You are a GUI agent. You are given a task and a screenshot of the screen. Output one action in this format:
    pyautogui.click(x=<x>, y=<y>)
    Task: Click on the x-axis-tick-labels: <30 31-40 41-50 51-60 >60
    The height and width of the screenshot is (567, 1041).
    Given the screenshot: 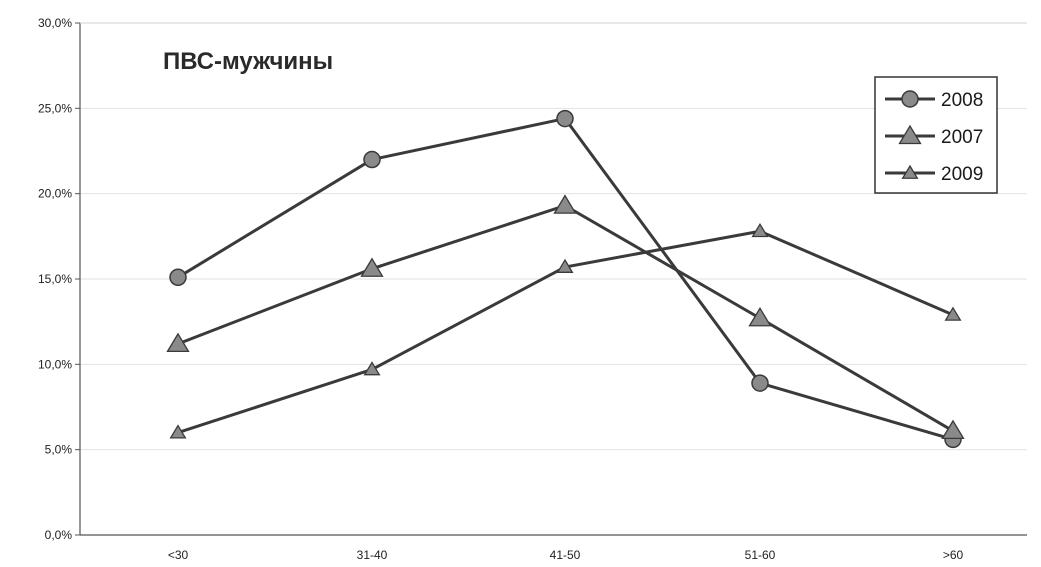 What is the action you would take?
    pyautogui.click(x=566, y=555)
    